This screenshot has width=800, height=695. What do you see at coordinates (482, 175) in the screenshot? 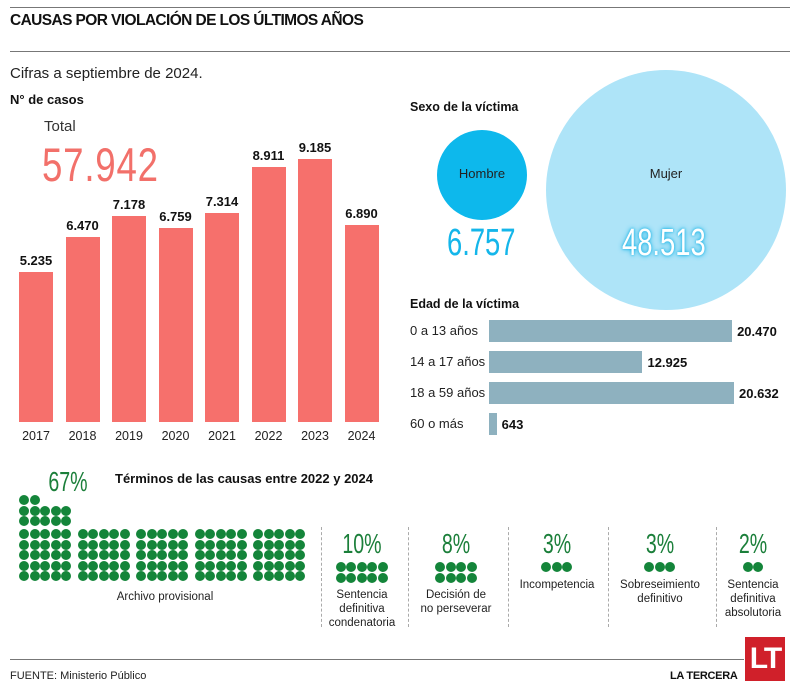
I see `bubble-hombre: Hombre` at bounding box center [482, 175].